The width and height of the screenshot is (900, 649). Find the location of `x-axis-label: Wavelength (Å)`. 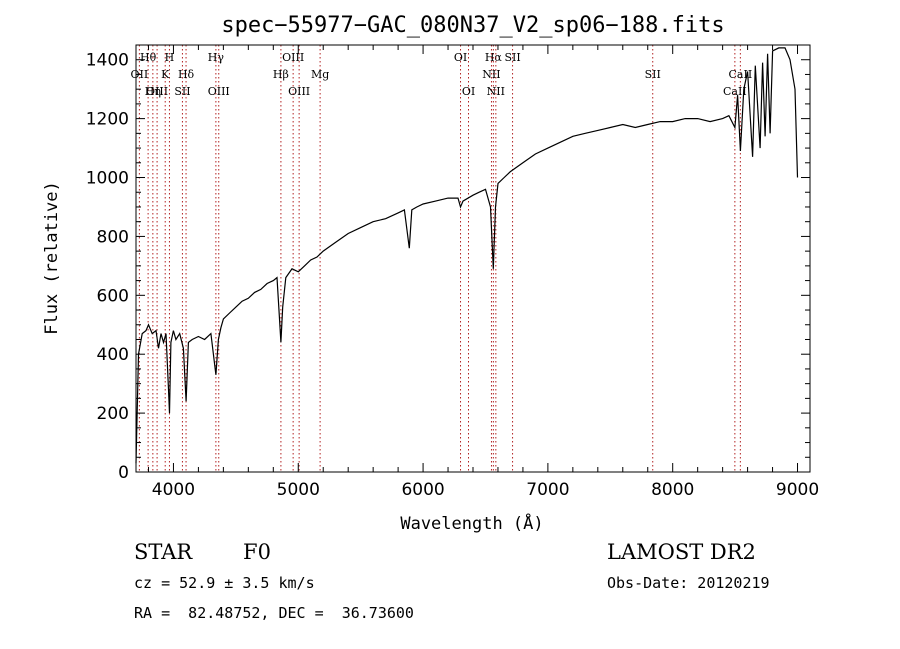

x-axis-label: Wavelength (Å) is located at coordinates (471, 523).